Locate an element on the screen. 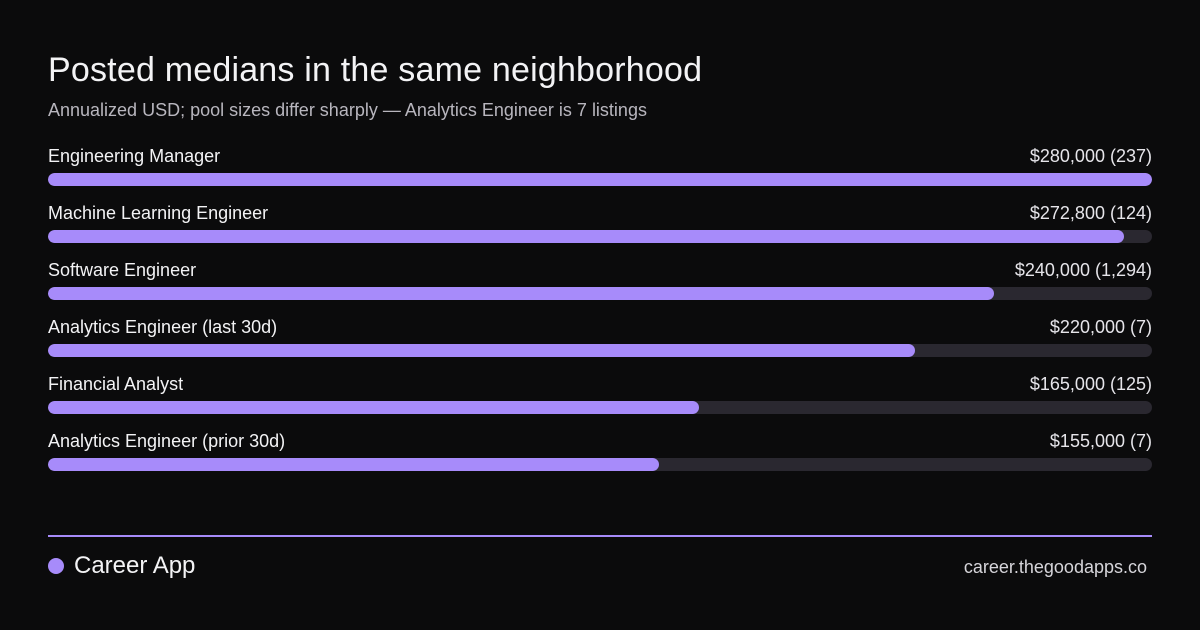  bar-row: Machine Learning Engineer $272,800 (124) is located at coordinates (600, 228).